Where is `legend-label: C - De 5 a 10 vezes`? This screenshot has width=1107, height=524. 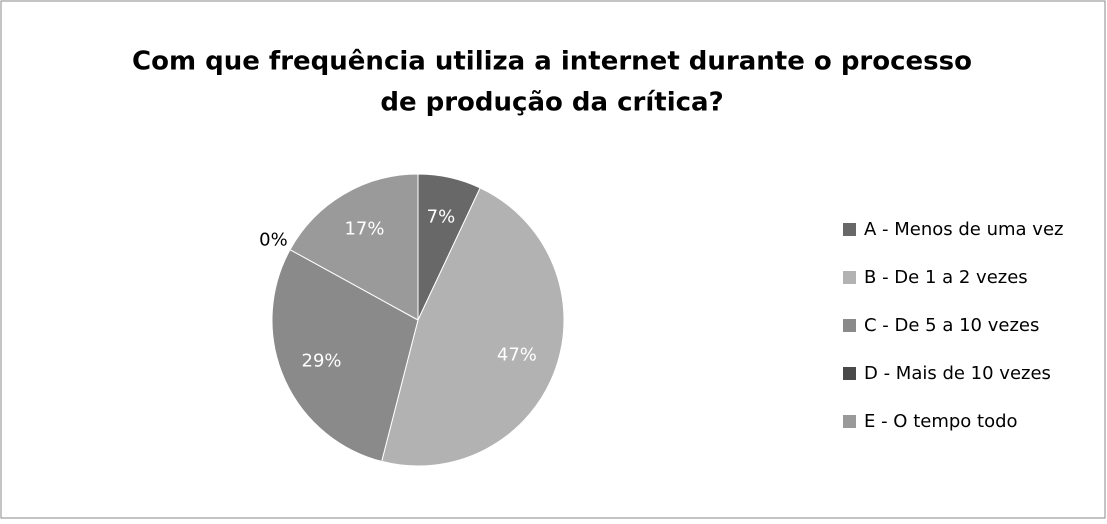
legend-label: C - De 5 a 10 vezes is located at coordinates (951, 325).